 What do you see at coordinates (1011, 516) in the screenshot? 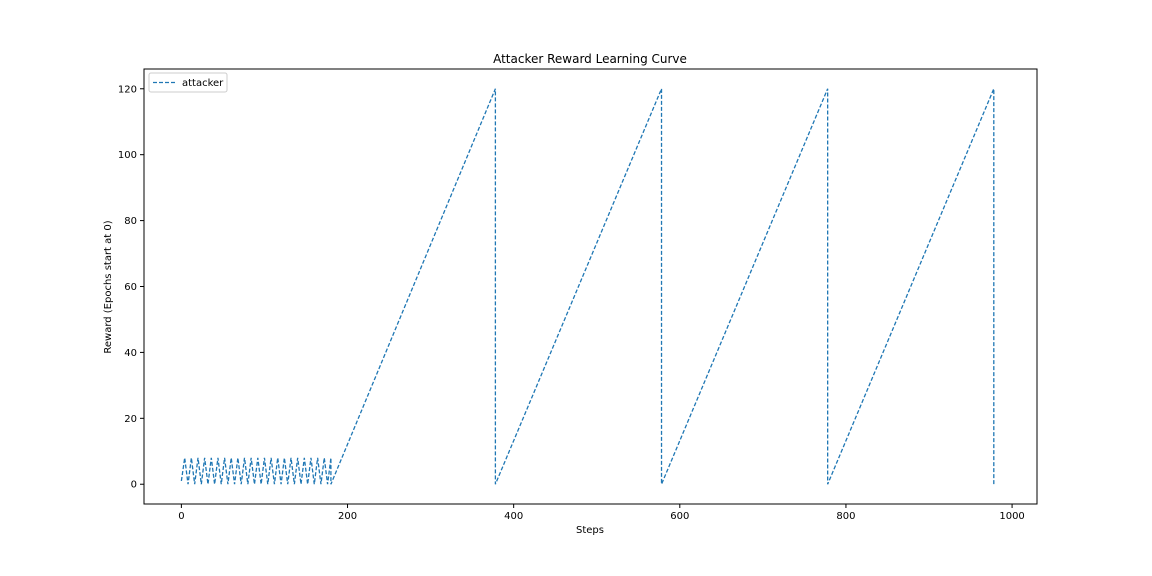
I see `x-tick-label: 1000` at bounding box center [1011, 516].